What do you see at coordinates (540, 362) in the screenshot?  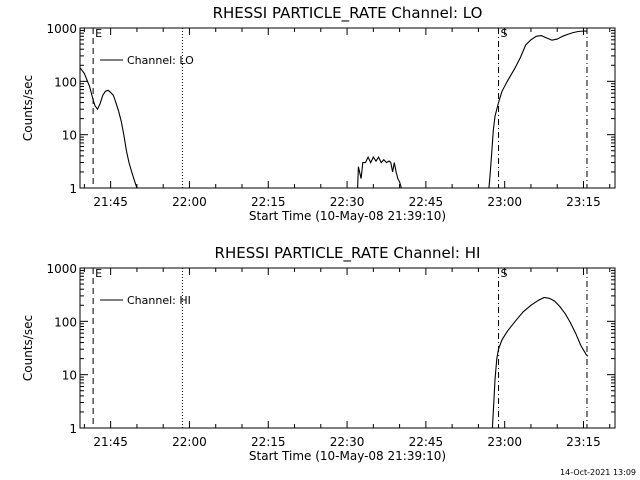 I see `series-line-hi` at bounding box center [540, 362].